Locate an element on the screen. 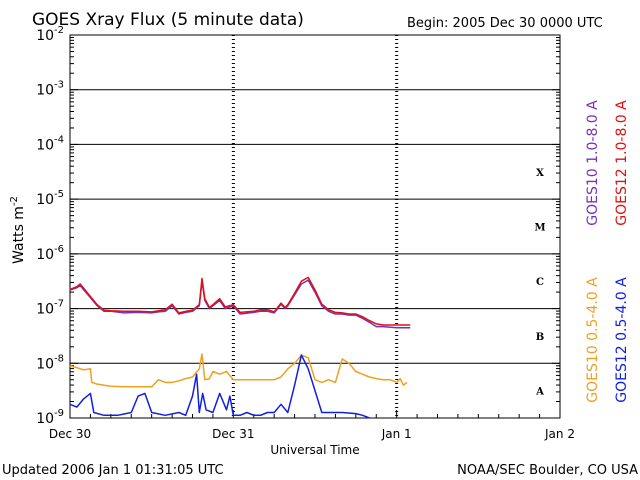 The width and height of the screenshot is (640, 480). svg-text: Watts m-2 is located at coordinates (18, 230).